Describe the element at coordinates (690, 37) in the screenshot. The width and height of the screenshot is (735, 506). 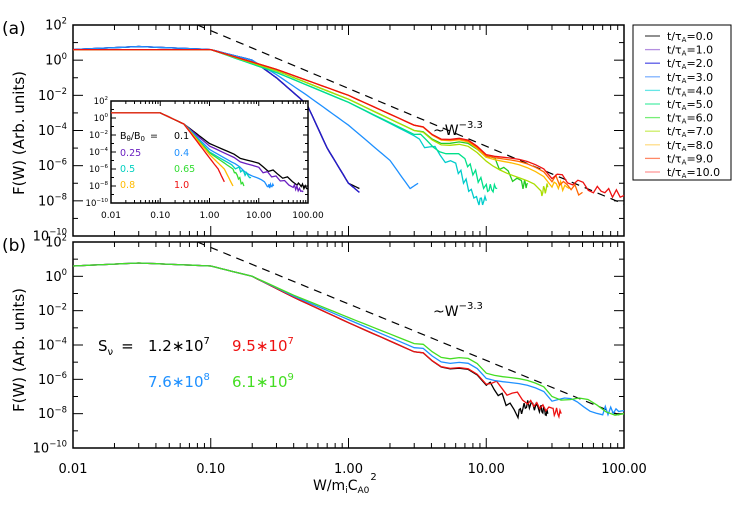
I see `legend-entry-label: t/τA=0.0` at that location.